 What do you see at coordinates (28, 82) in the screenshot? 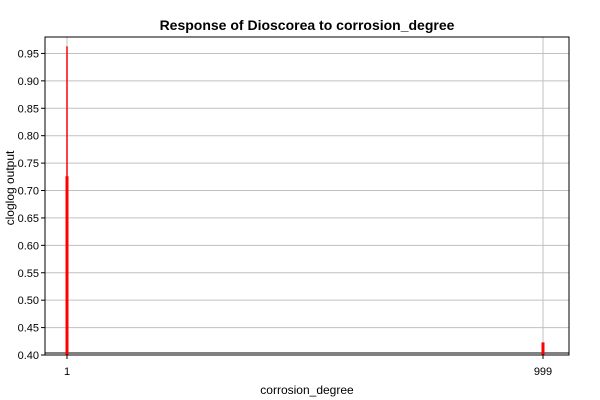
I see `y-tick-label: 0.90` at bounding box center [28, 82].